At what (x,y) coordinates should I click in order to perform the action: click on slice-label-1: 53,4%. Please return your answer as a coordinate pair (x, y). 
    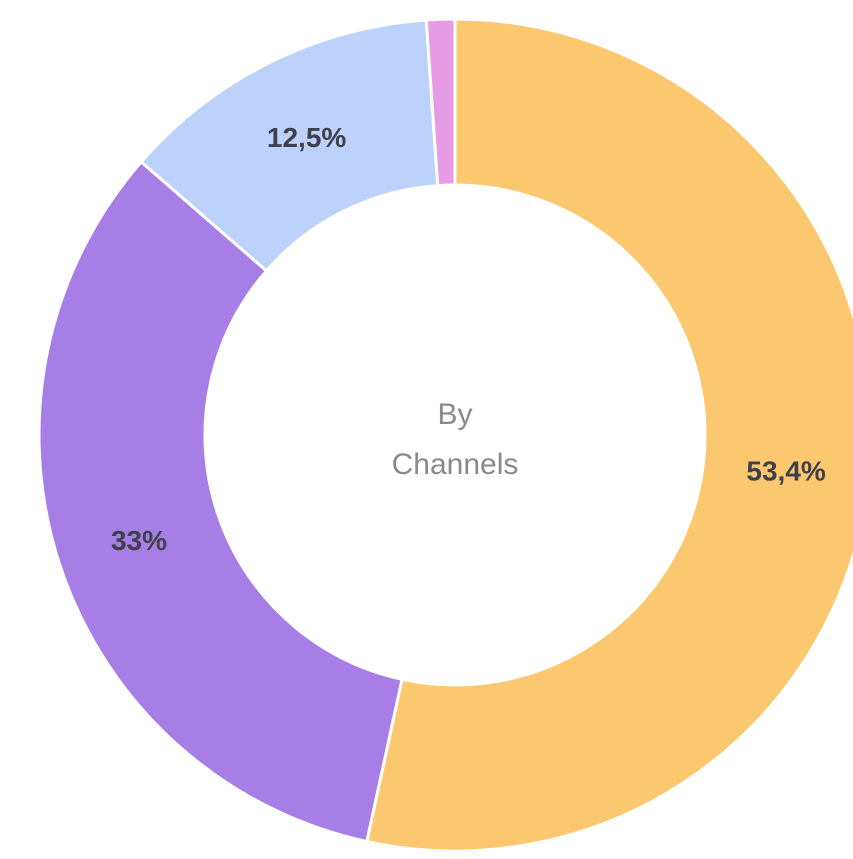
    Looking at the image, I should click on (785, 471).